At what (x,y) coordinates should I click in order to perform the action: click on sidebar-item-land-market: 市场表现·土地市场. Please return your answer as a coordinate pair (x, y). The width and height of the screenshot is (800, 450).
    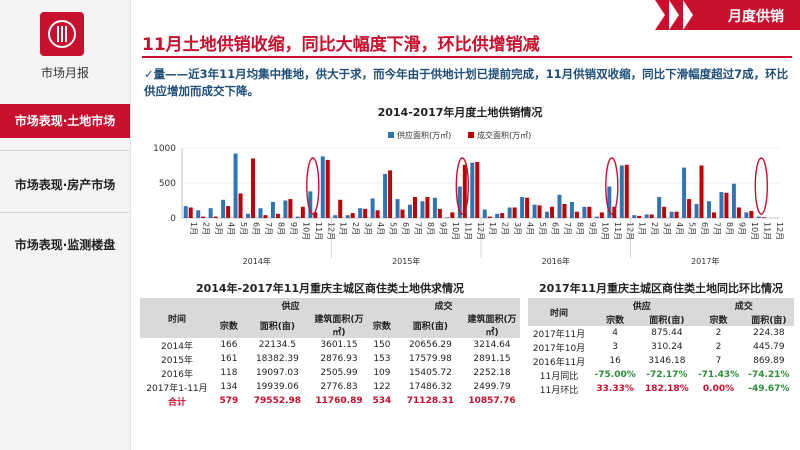
    Looking at the image, I should click on (65, 121).